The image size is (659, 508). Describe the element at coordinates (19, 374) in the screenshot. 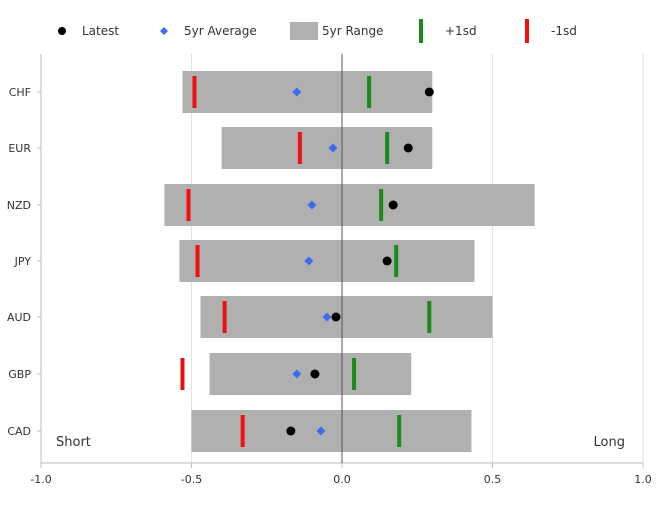

I see `category-label: GBP` at that location.